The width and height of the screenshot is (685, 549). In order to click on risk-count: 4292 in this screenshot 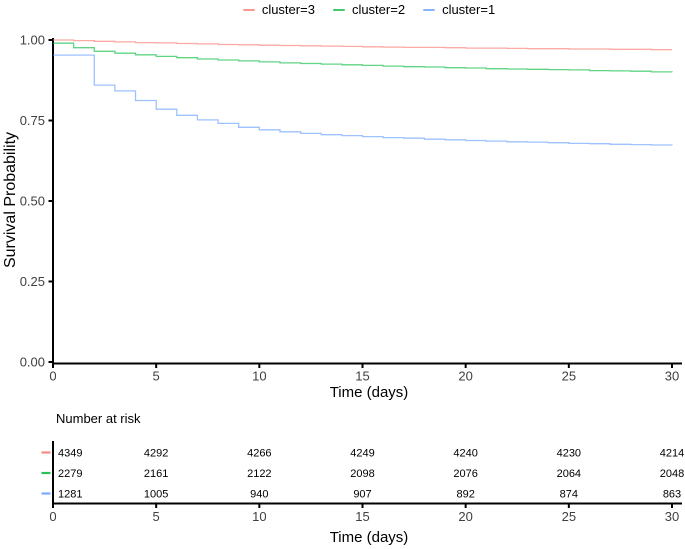, I will do `click(156, 454)`.